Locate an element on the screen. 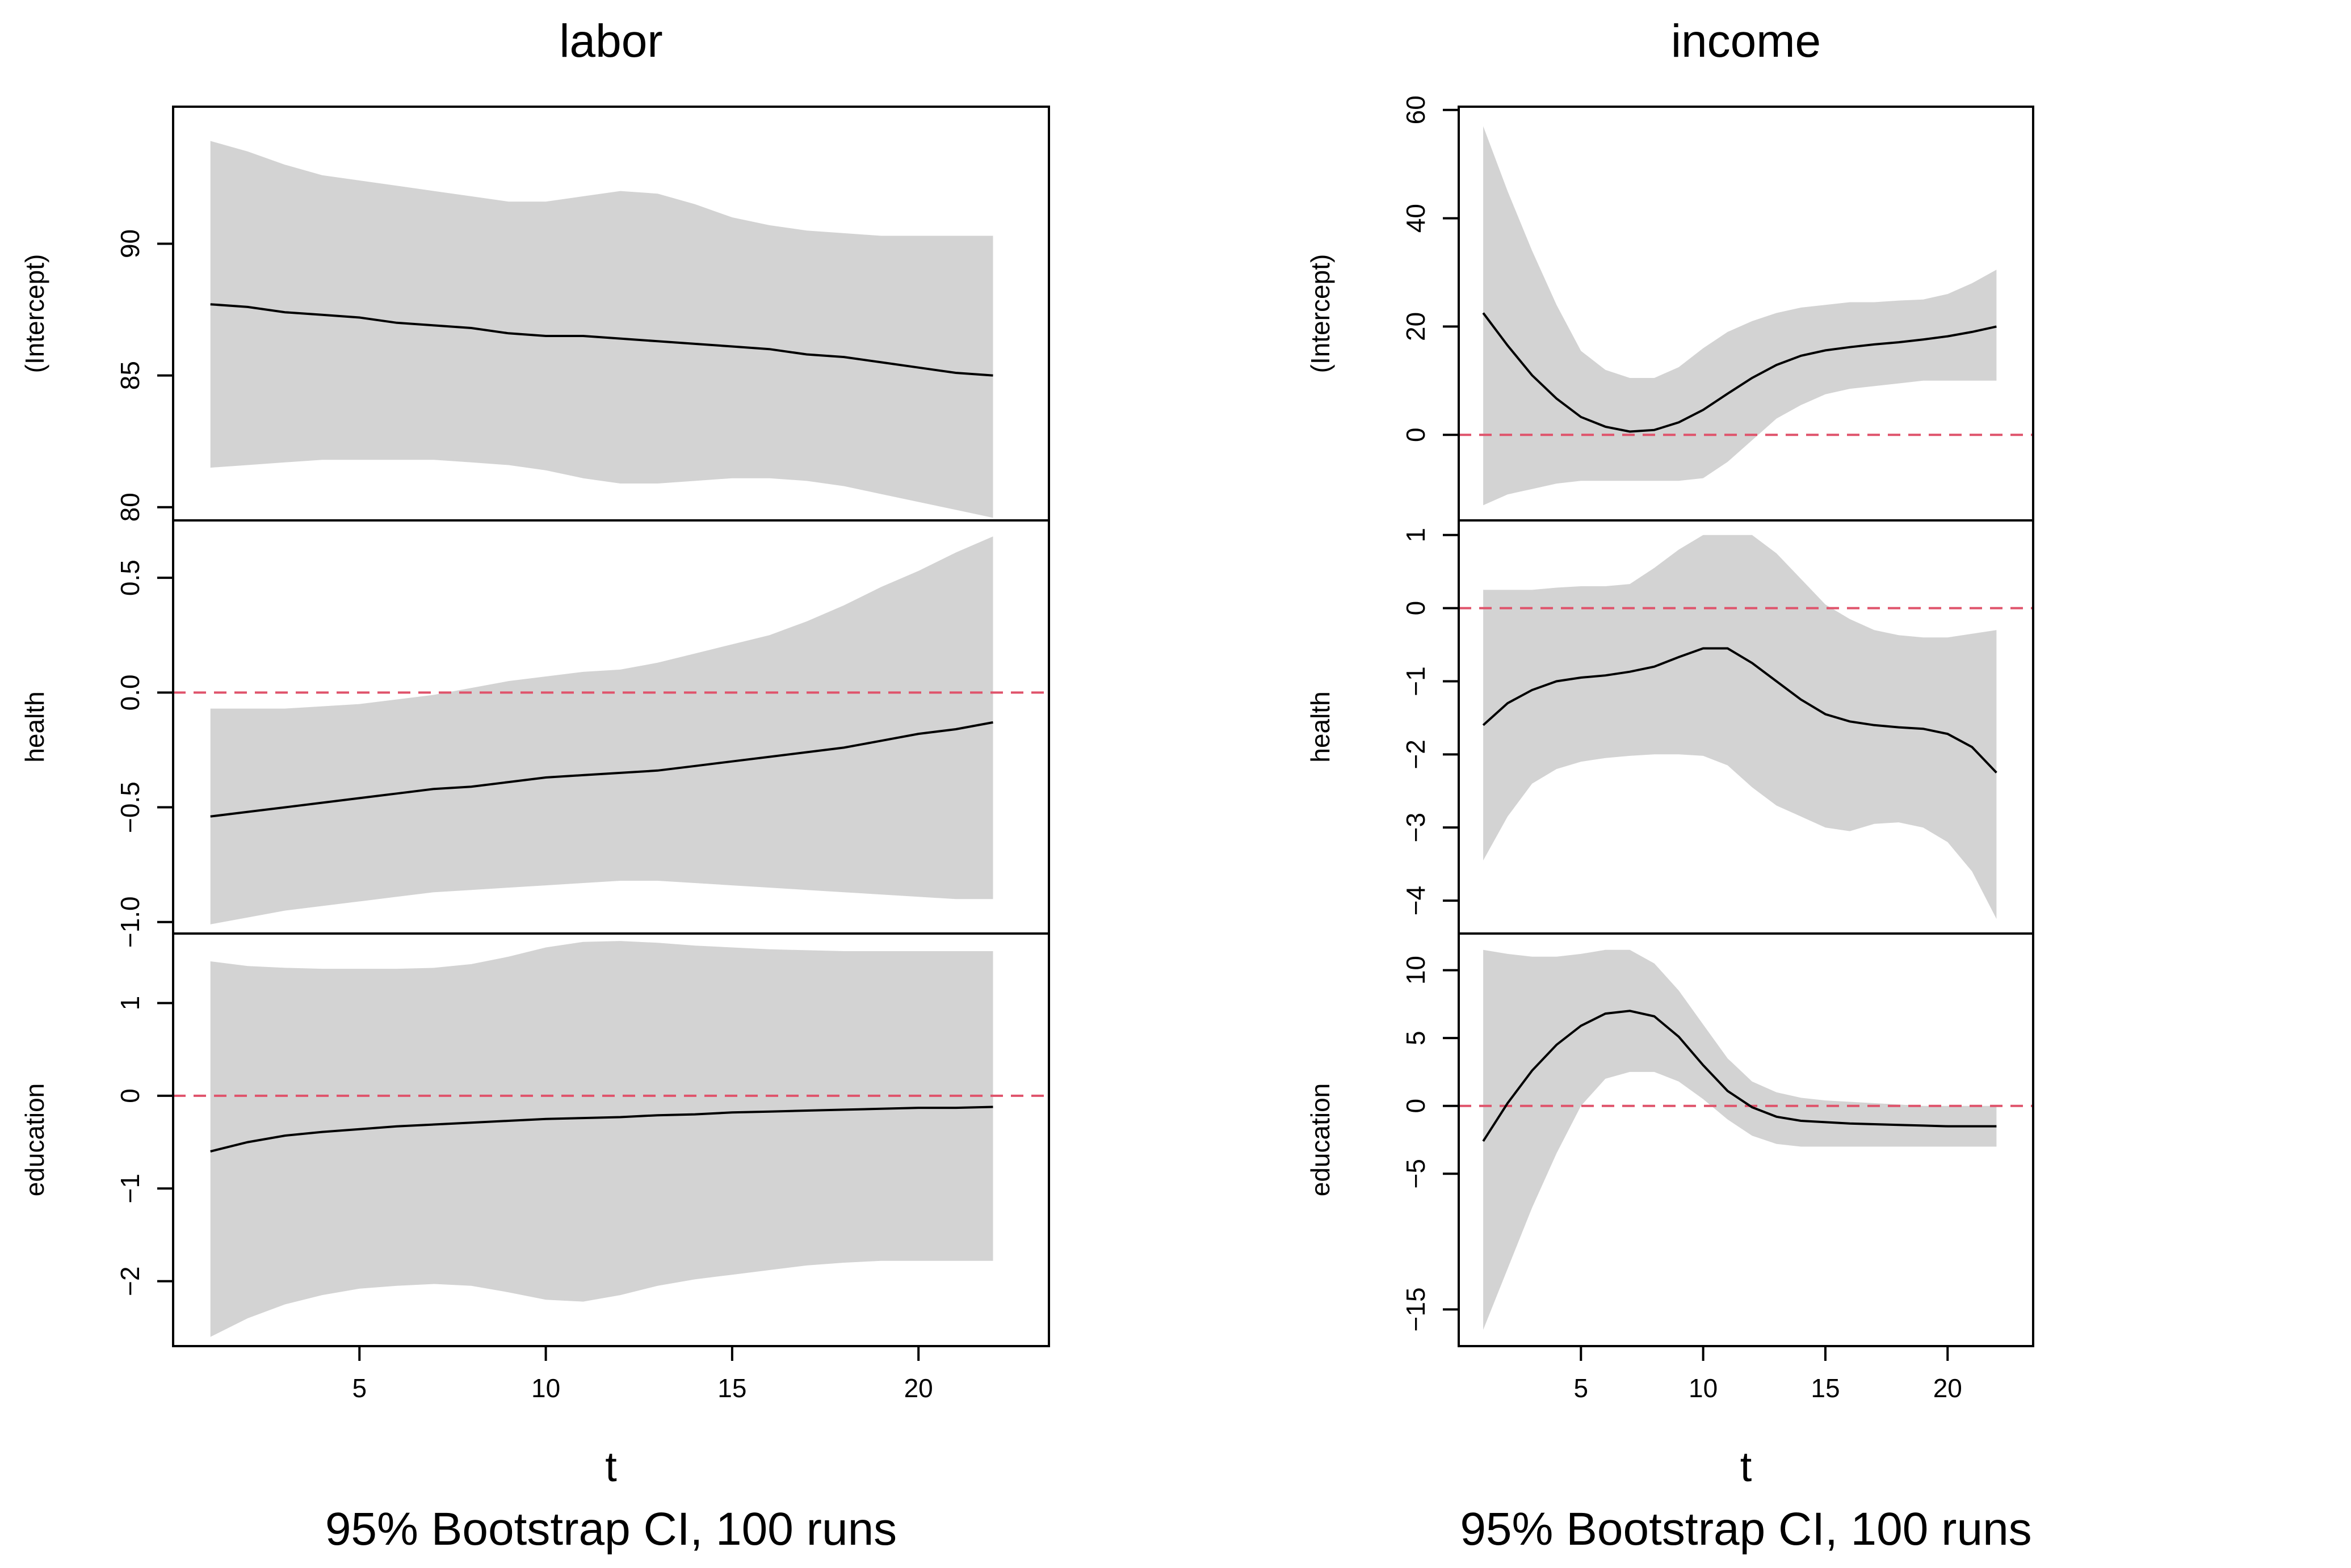  panel-intercept: 80 85 90 (Intercept) is located at coordinates (535, 314).